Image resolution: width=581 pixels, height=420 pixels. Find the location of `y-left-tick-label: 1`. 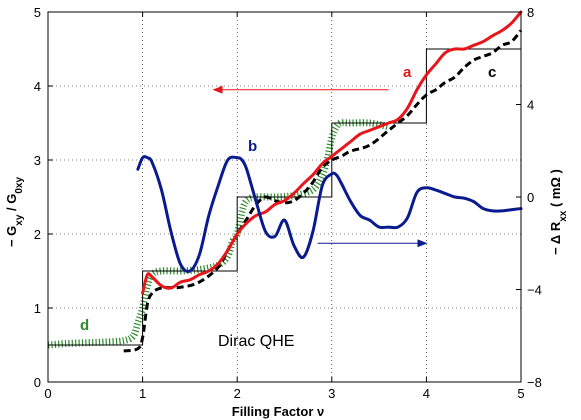

y-left-tick-label: 1 is located at coordinates (37, 308).